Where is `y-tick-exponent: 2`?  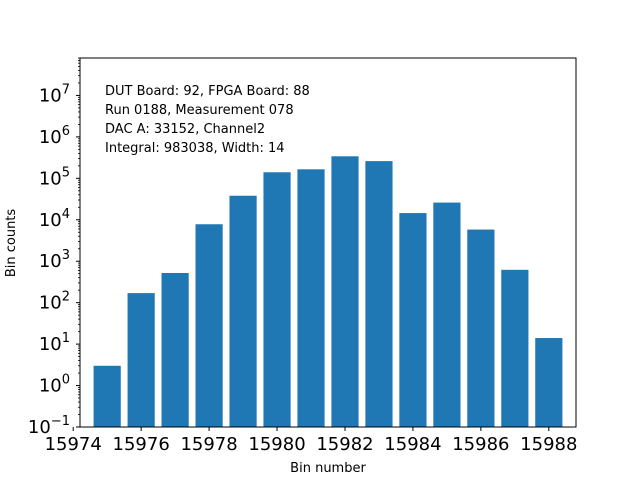
y-tick-exponent: 2 is located at coordinates (66, 297).